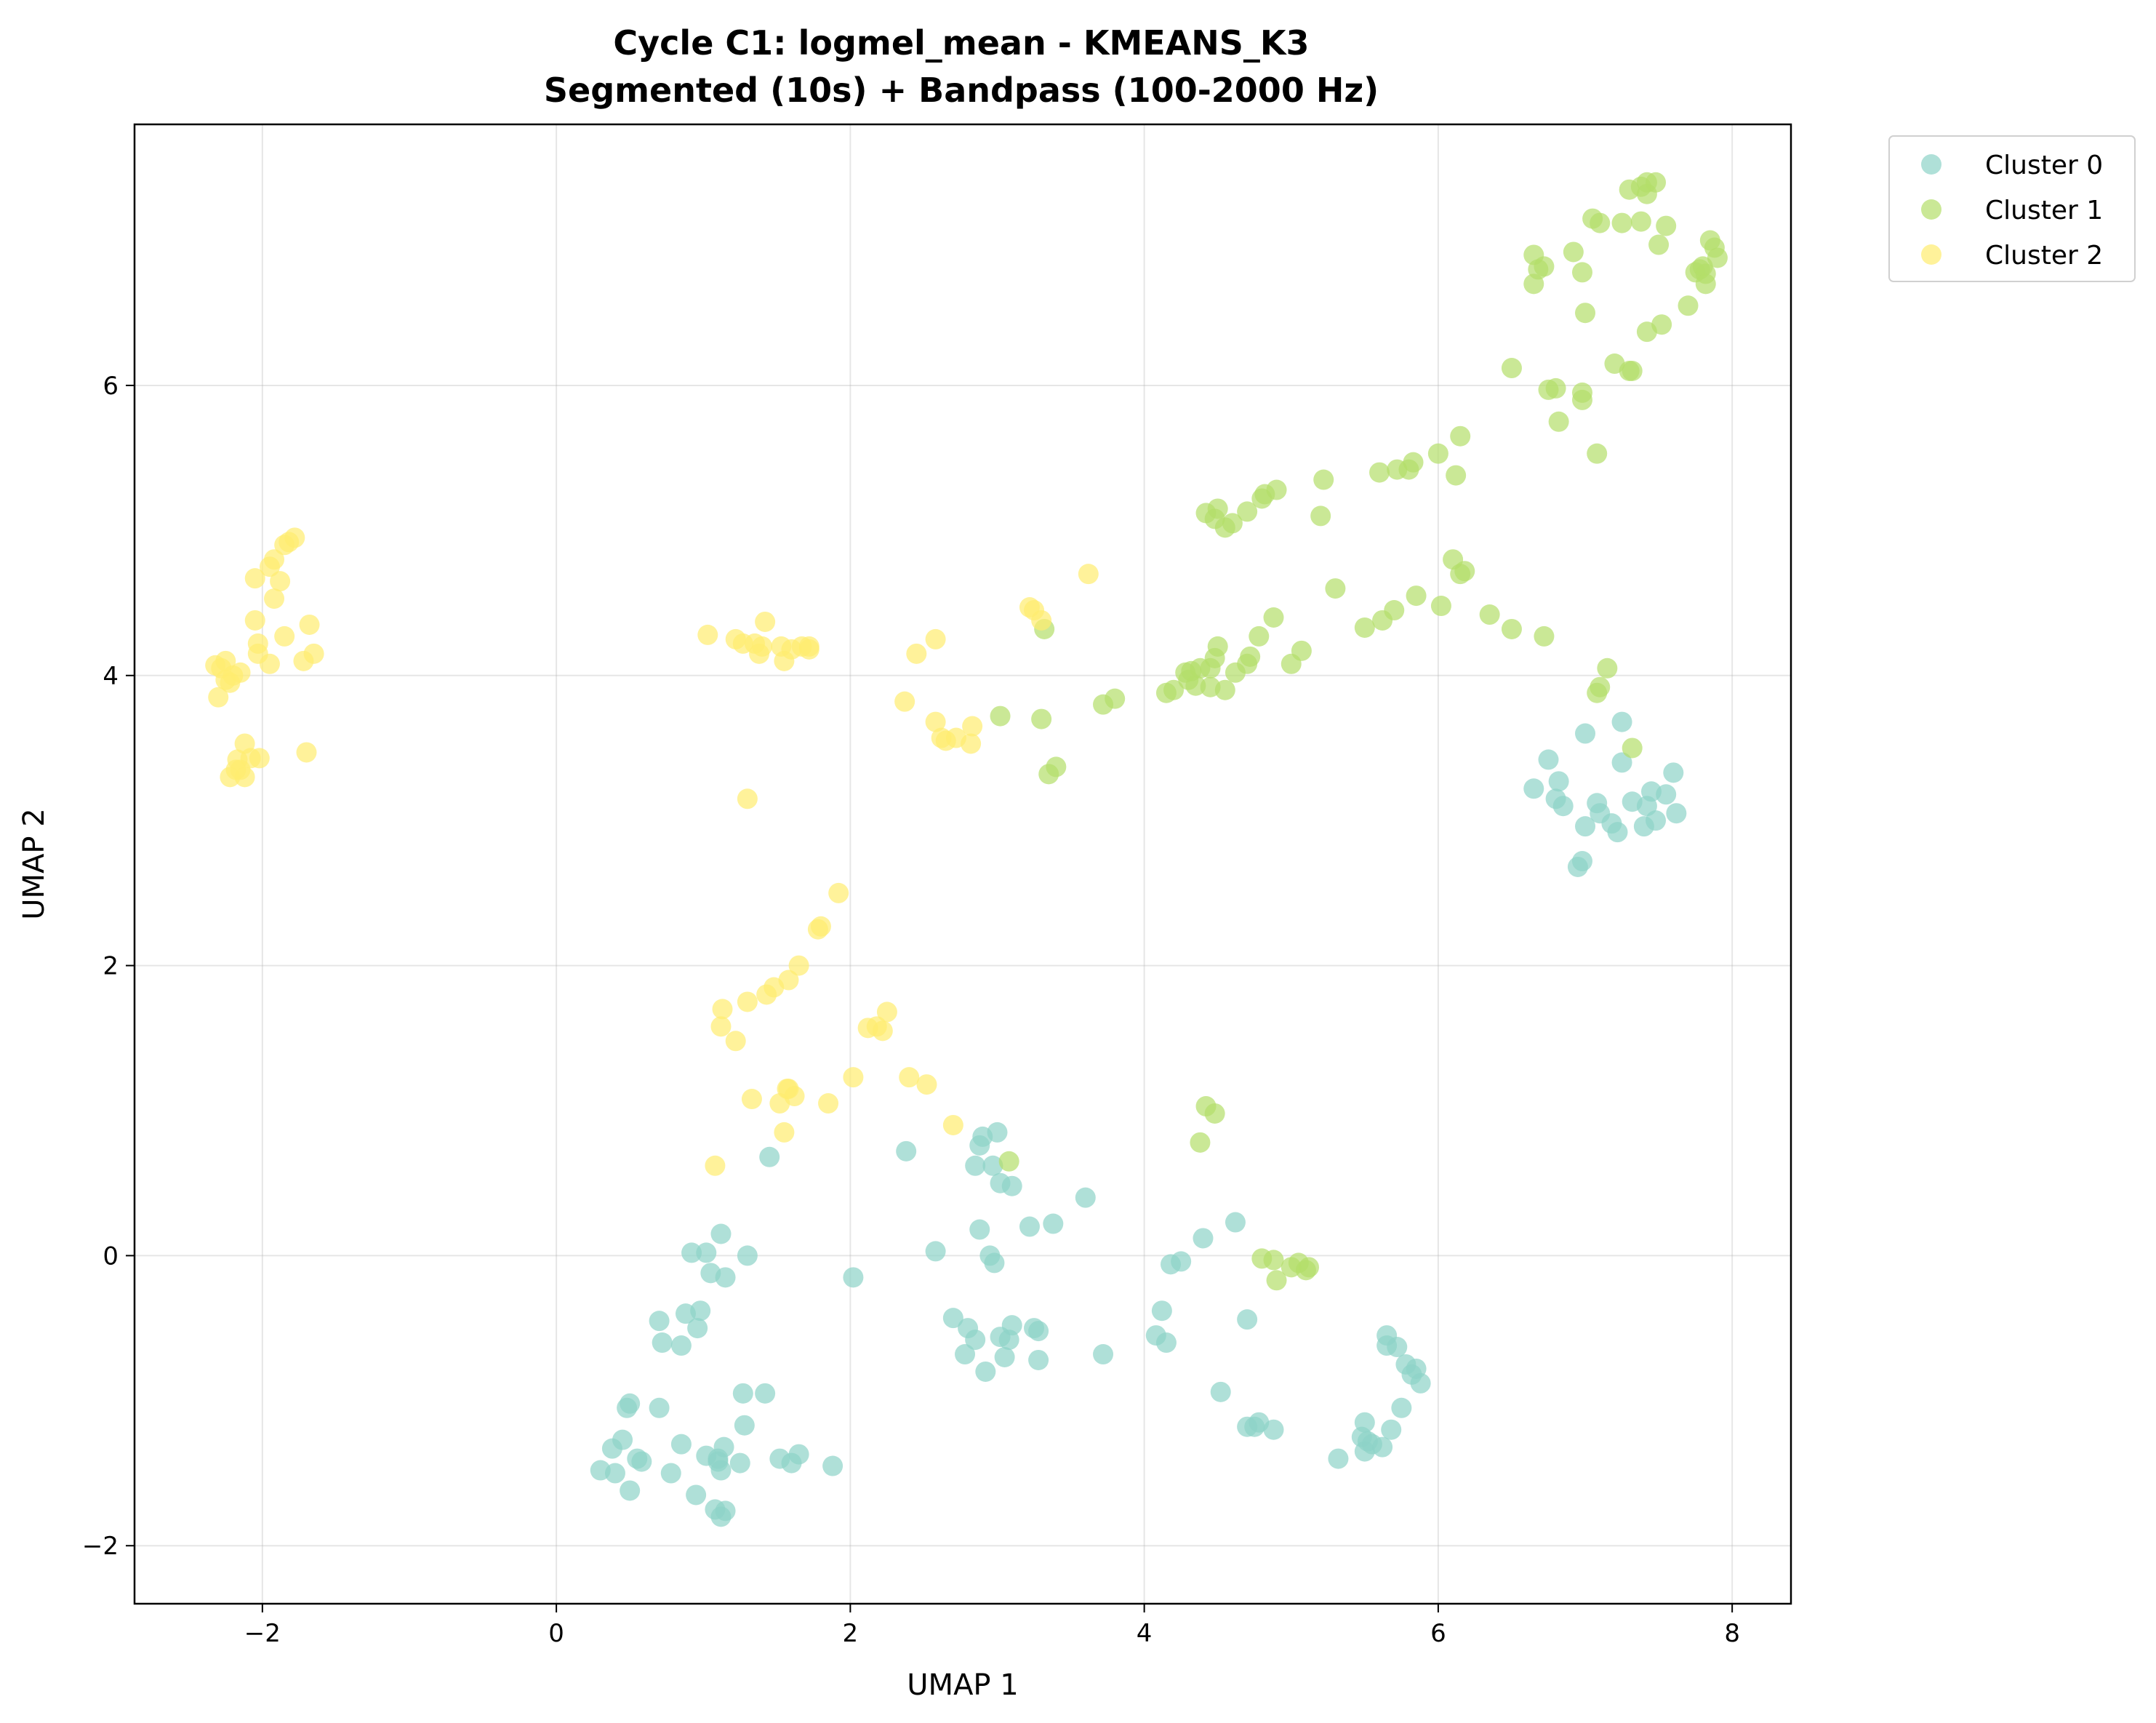 The image size is (2156, 1723). Describe the element at coordinates (100, 1546) in the screenshot. I see `y-tick-label: −2` at that location.